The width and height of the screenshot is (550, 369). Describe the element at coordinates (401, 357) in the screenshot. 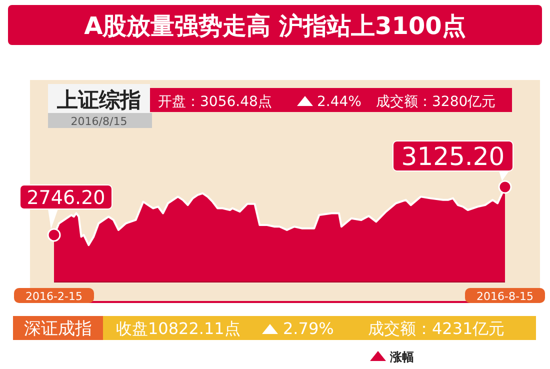

I see `text: 涨幅` at that location.